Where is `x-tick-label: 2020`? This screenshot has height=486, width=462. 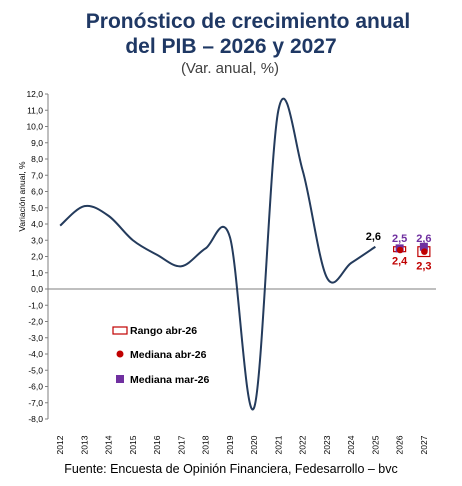 x-tick-label: 2020 is located at coordinates (254, 444).